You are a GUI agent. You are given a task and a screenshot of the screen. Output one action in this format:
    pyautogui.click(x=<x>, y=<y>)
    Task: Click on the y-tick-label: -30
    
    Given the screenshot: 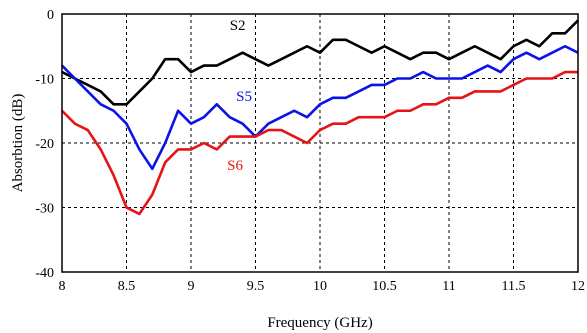 What is the action you would take?
    pyautogui.click(x=44, y=209)
    